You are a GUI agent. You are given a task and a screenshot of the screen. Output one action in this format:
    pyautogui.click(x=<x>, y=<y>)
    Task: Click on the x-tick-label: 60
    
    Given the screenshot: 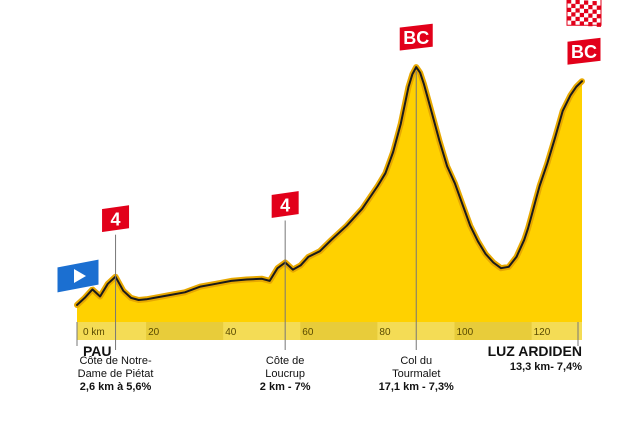 What is the action you would take?
    pyautogui.click(x=308, y=332)
    